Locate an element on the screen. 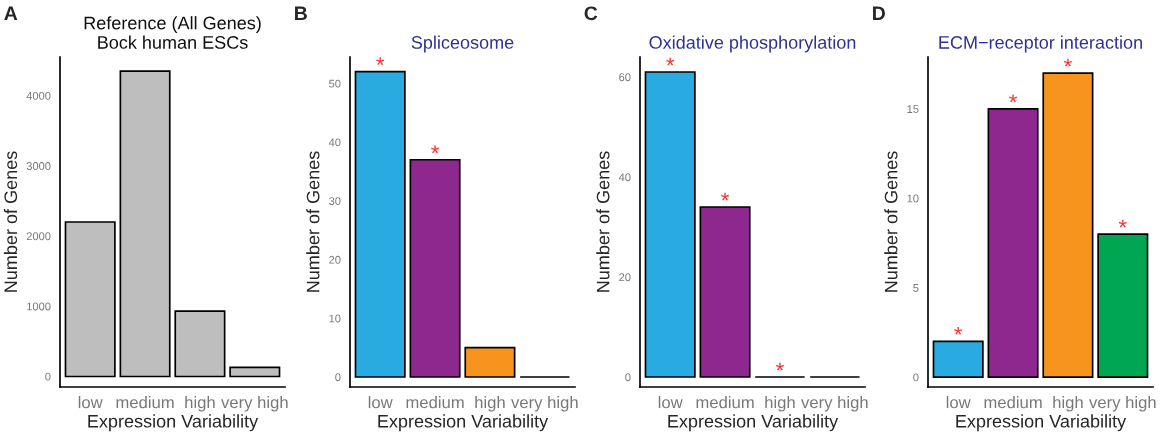 This screenshot has height=445, width=1161. y-tick-label: 60 is located at coordinates (625, 77).